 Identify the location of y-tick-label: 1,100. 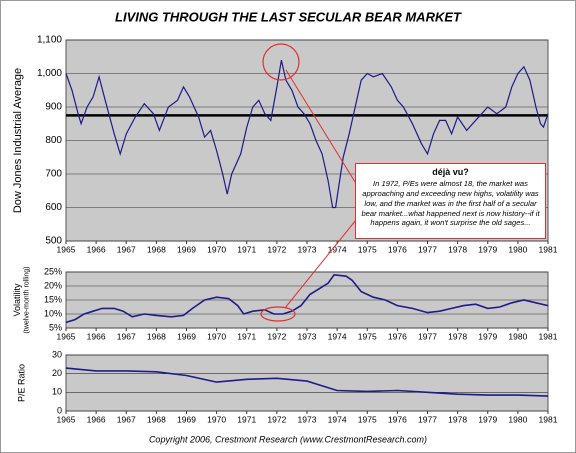
(49, 40).